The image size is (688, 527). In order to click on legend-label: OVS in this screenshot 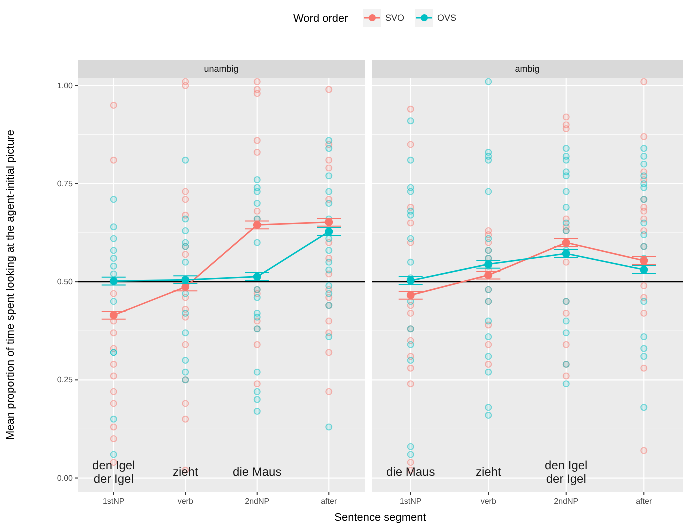, I will do `click(447, 18)`.